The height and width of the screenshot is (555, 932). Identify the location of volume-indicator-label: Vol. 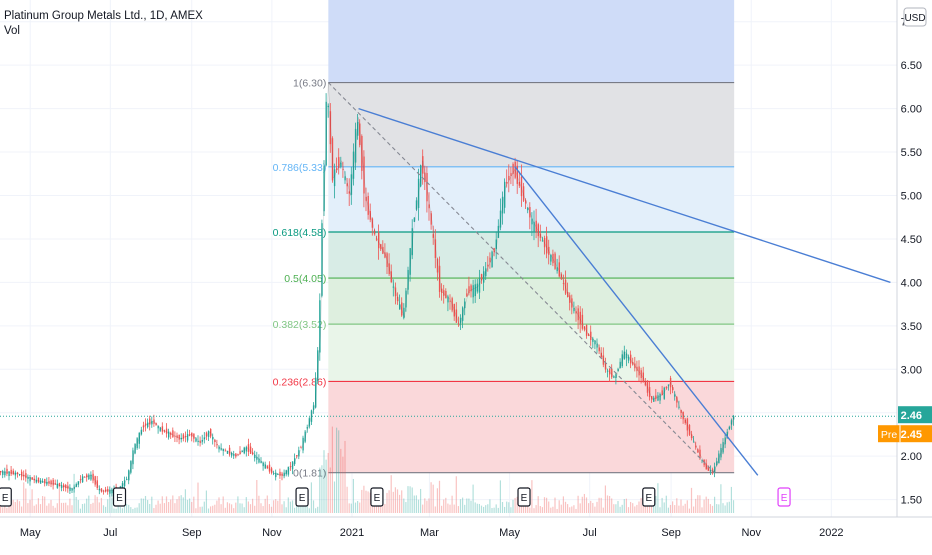
(12, 31).